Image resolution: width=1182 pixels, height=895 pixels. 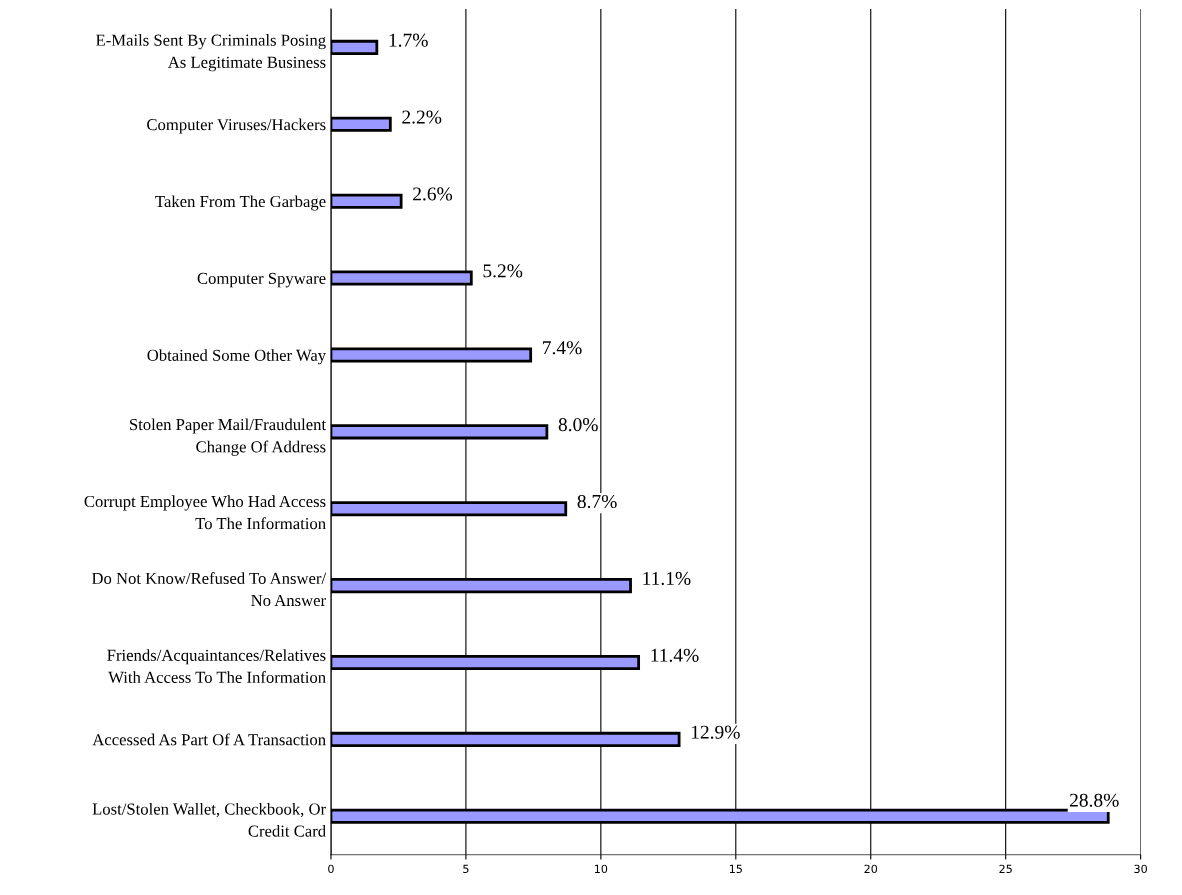 I want to click on data-label: 1.7%, so click(x=408, y=40).